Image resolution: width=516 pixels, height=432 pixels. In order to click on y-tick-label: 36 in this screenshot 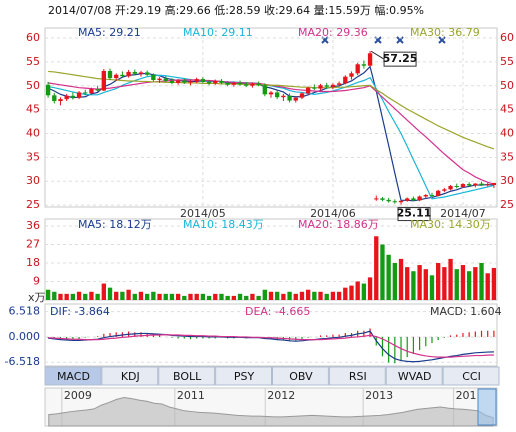, I will do `click(33, 225)`.